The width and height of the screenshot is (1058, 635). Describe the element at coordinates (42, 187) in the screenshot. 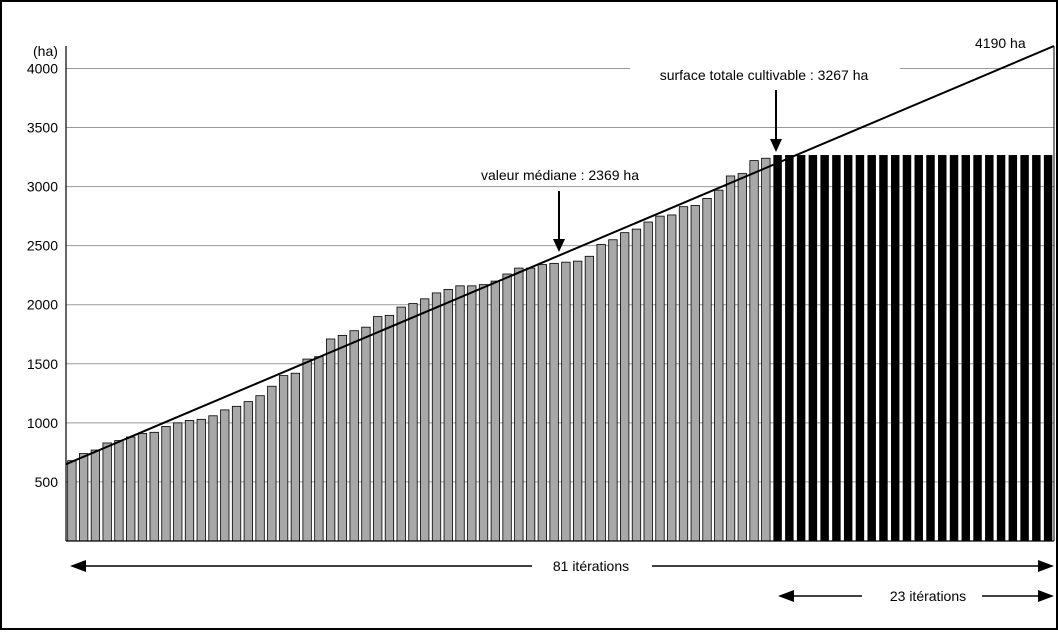

I see `y-tick-label: 3000` at that location.